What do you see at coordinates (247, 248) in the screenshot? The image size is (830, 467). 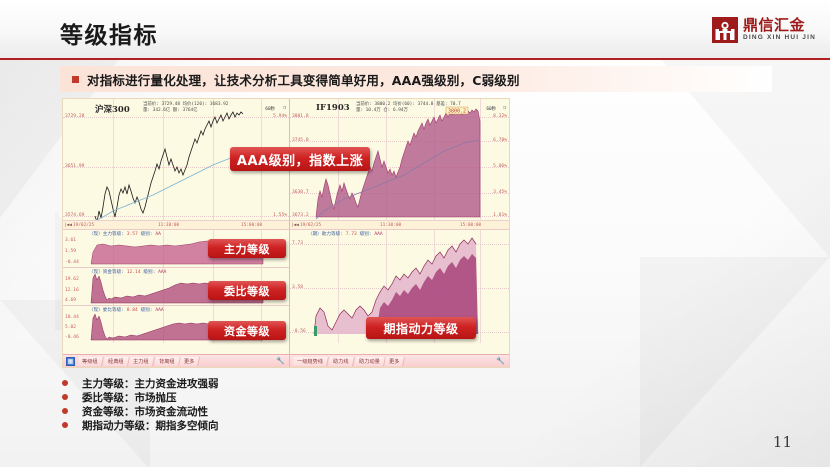 I see `callout-zhuli-grade: 主力等级` at bounding box center [247, 248].